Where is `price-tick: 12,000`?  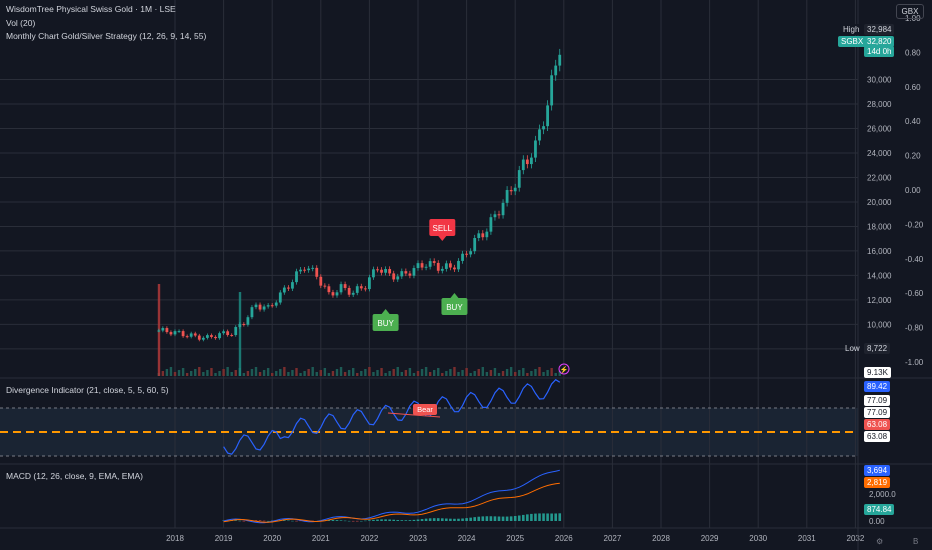
price-tick: 12,000 is located at coordinates (879, 300).